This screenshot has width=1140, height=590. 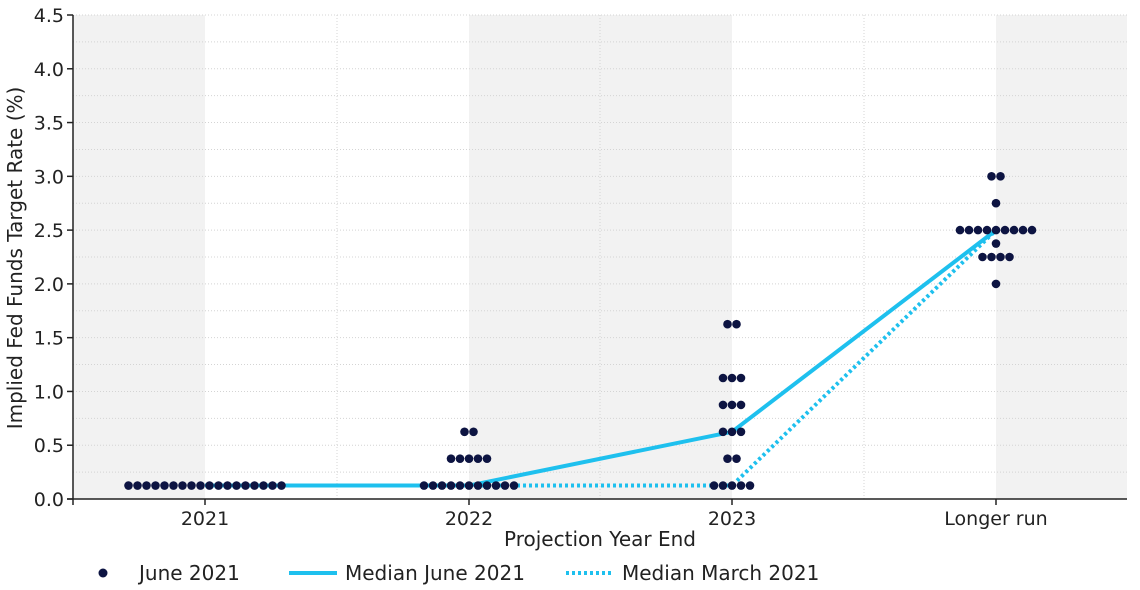 What do you see at coordinates (600, 539) in the screenshot?
I see `x-axis-title: Projection Year End` at bounding box center [600, 539].